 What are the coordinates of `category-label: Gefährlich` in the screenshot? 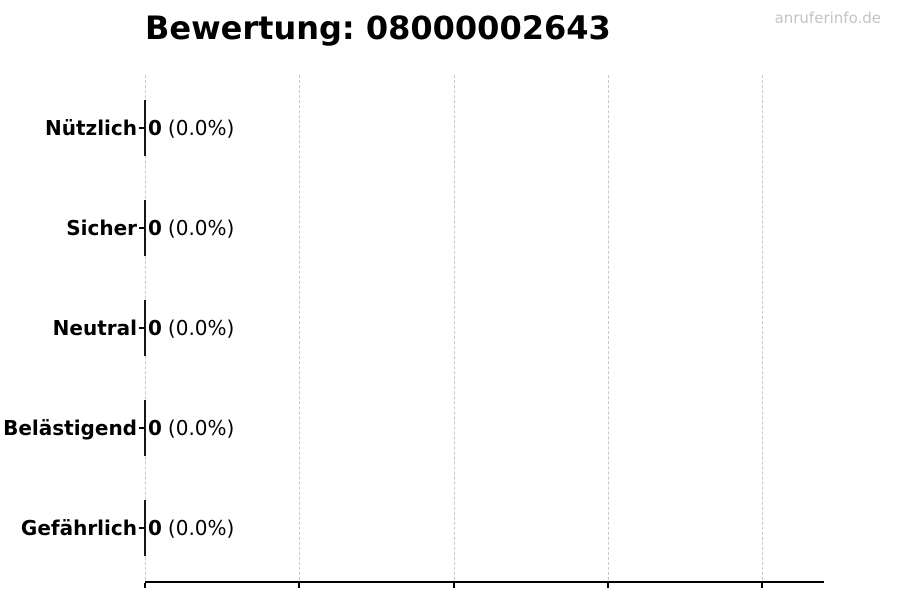 It's located at (78, 527).